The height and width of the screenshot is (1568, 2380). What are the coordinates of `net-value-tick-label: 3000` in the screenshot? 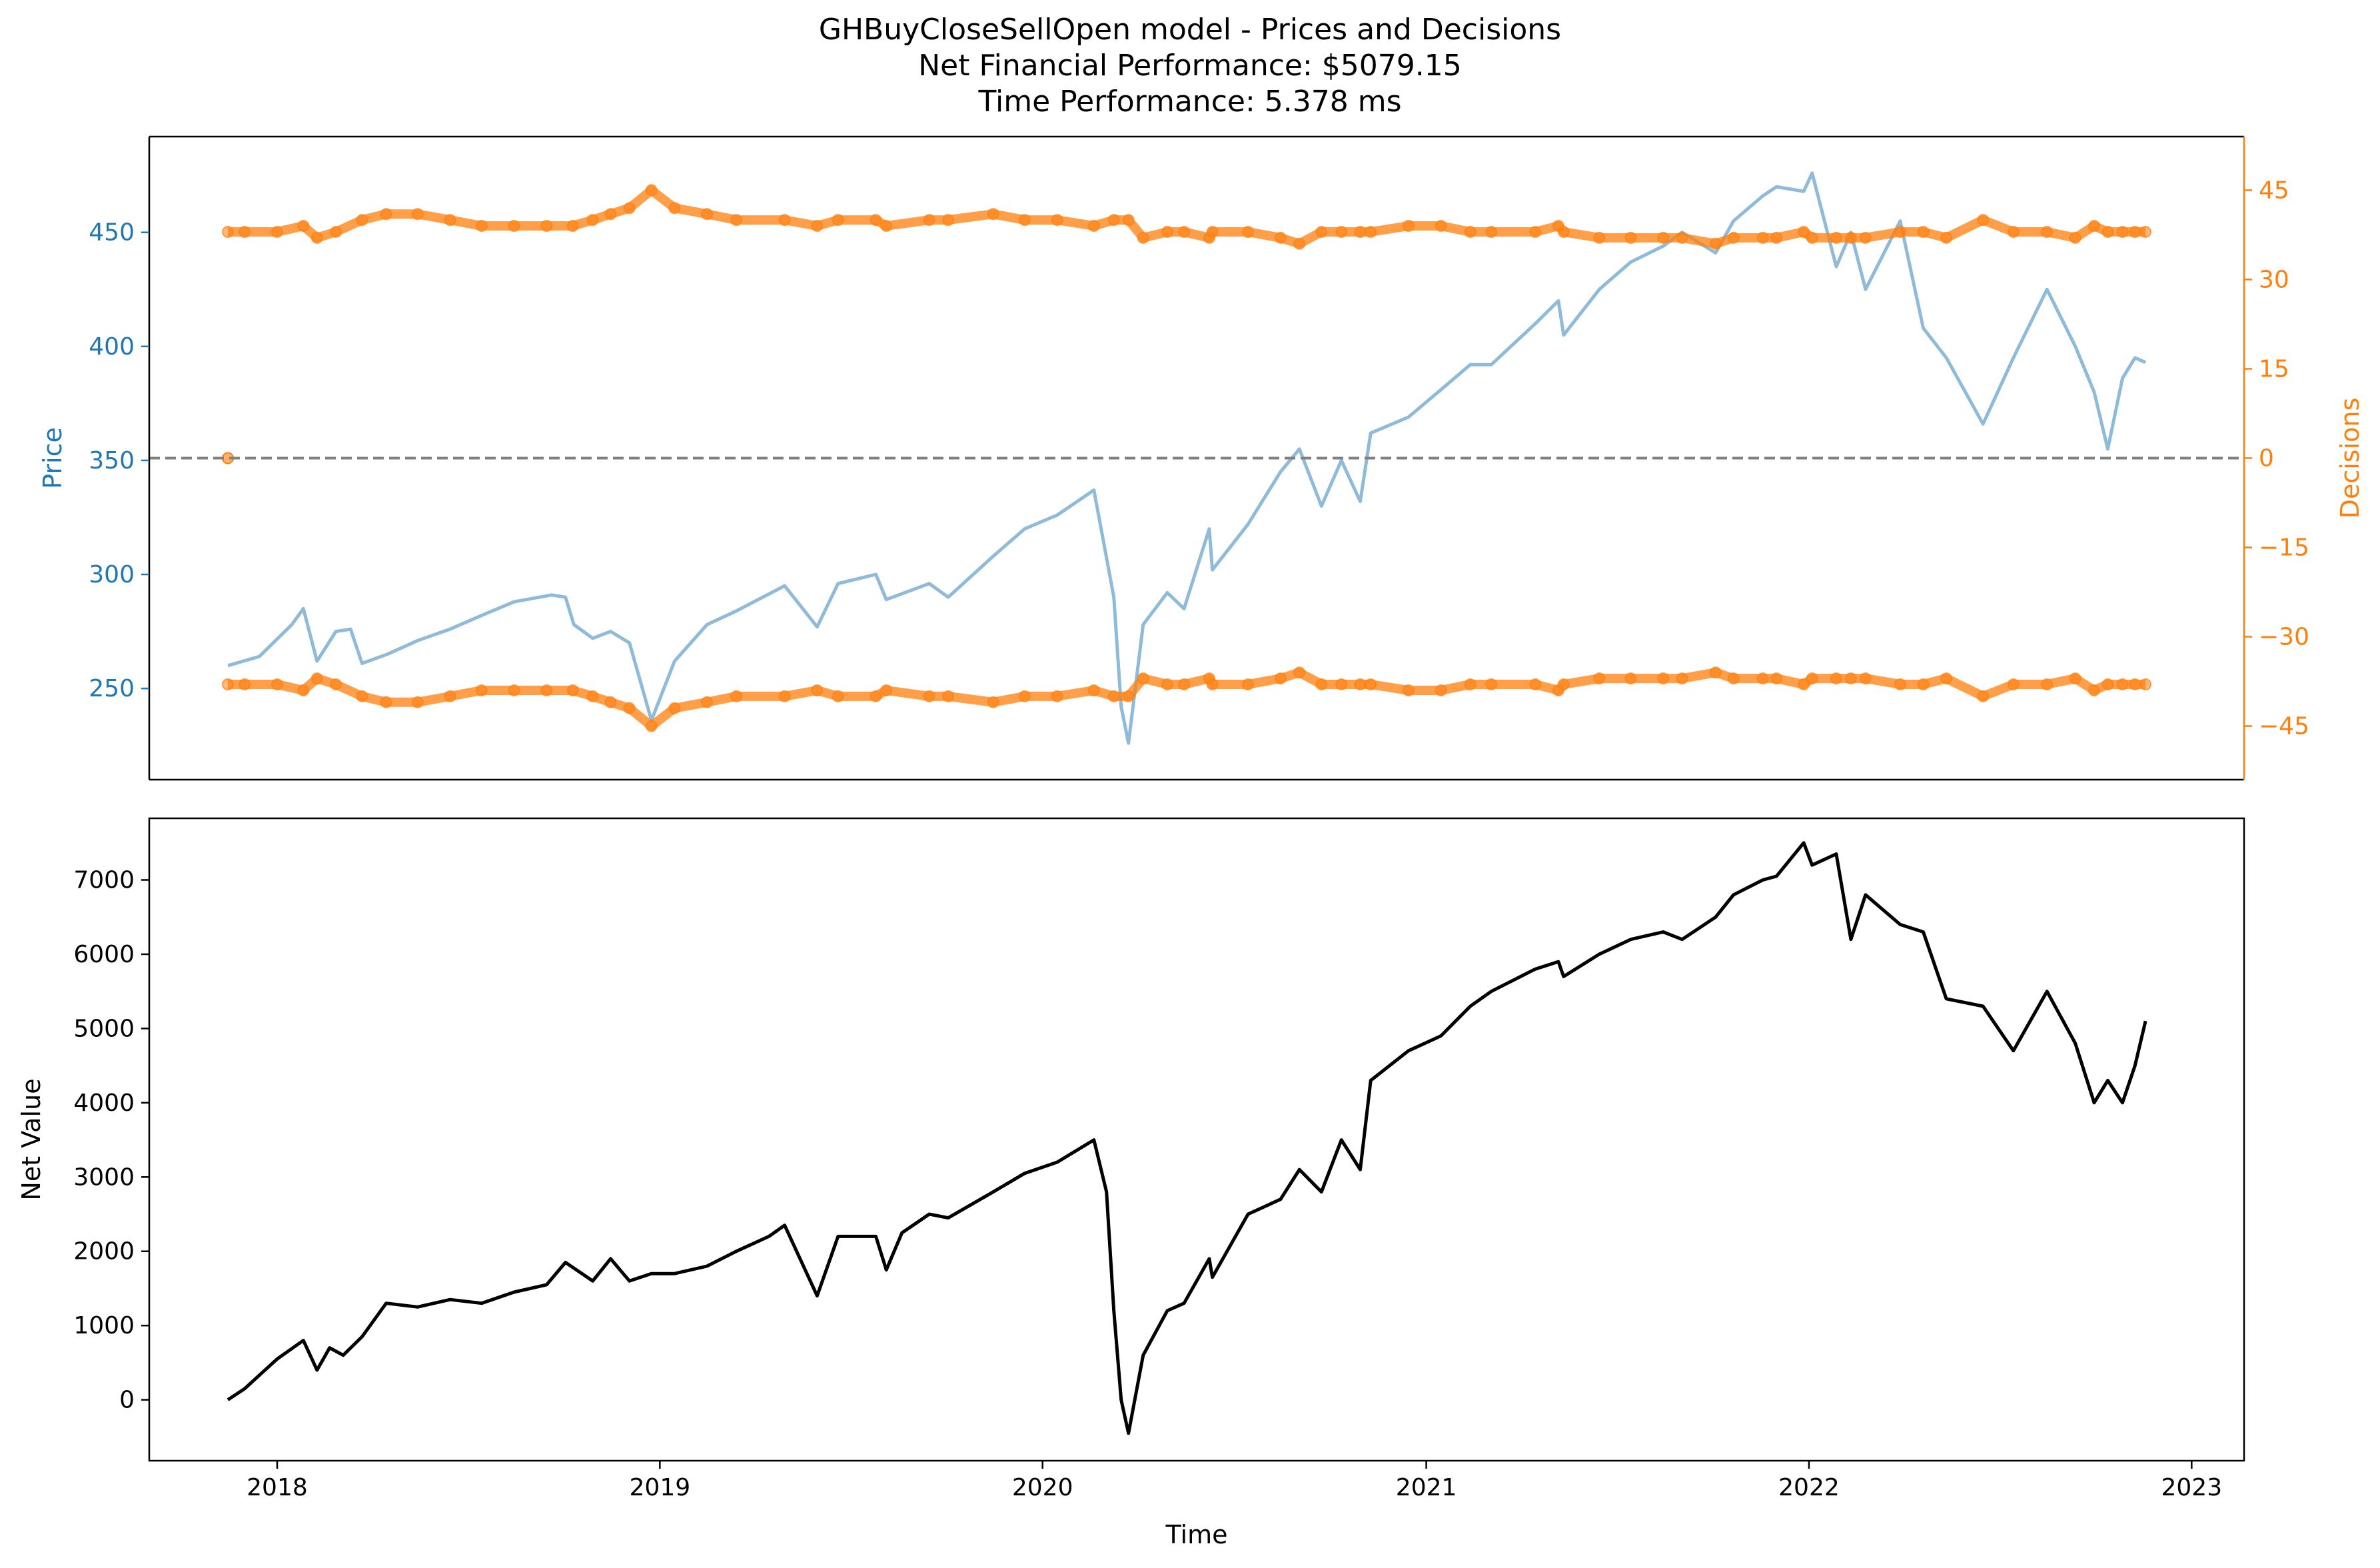 It's located at (104, 1178).